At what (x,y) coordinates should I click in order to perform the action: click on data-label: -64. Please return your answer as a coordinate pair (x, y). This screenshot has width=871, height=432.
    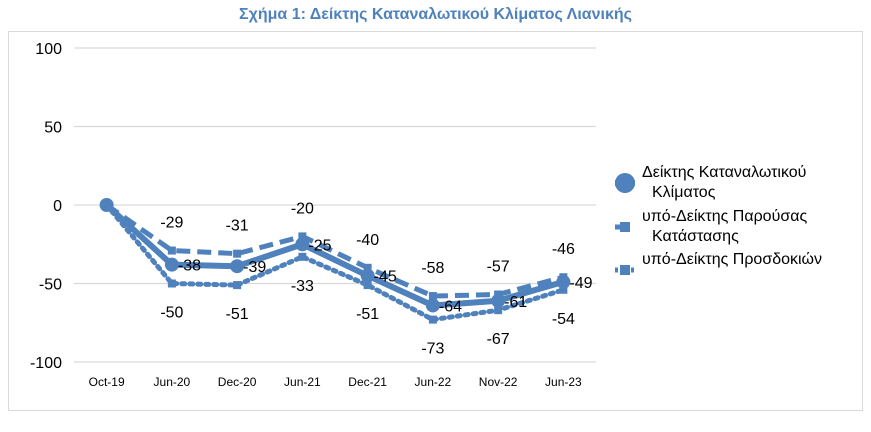
    Looking at the image, I should click on (450, 306).